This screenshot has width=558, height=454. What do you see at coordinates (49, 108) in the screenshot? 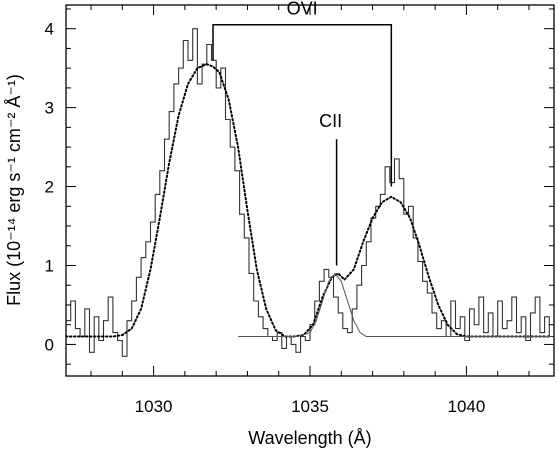
I see `y-tick-label: 3` at bounding box center [49, 108].